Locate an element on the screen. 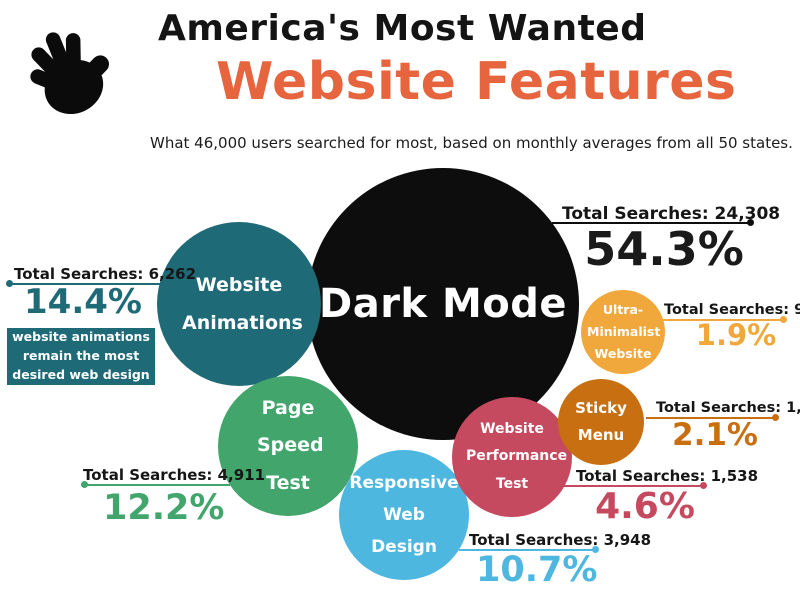 The width and height of the screenshot is (800, 591). total-searches-website-animations: Total Searches: 6,262 is located at coordinates (105, 274).